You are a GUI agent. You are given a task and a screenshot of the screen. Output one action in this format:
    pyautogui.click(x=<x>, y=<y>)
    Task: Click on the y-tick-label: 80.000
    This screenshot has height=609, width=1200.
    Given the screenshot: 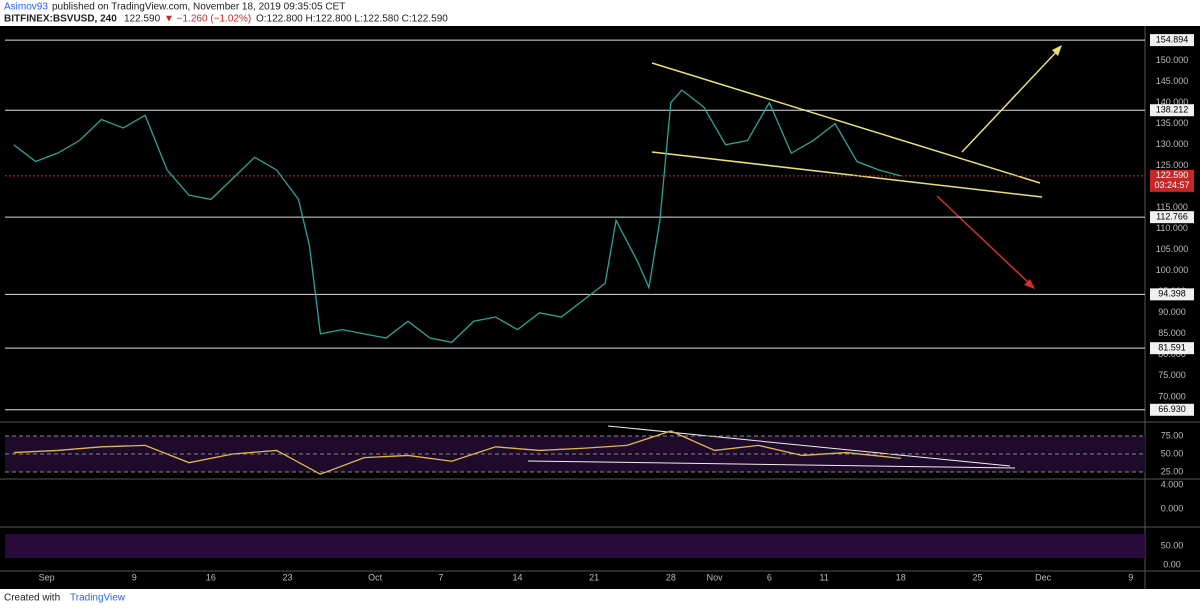 What is the action you would take?
    pyautogui.click(x=1172, y=354)
    